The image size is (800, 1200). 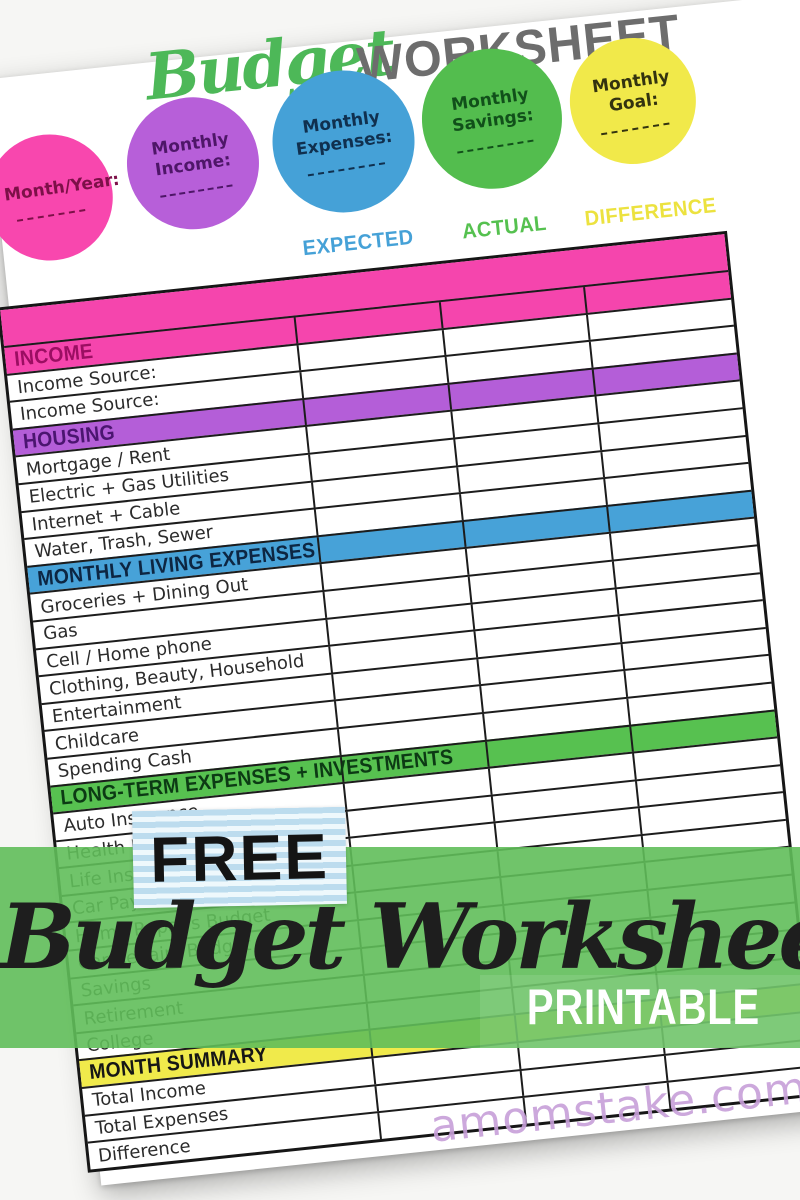 I want to click on circle-monthly-savings-blank-line, so click(x=495, y=146).